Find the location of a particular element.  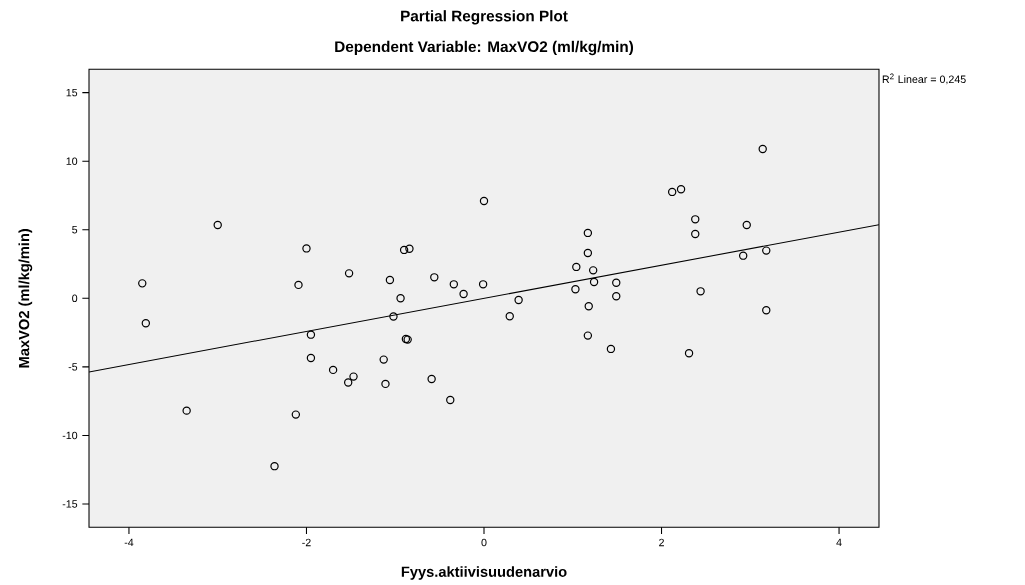

x-tick-label: -2 is located at coordinates (306, 542).